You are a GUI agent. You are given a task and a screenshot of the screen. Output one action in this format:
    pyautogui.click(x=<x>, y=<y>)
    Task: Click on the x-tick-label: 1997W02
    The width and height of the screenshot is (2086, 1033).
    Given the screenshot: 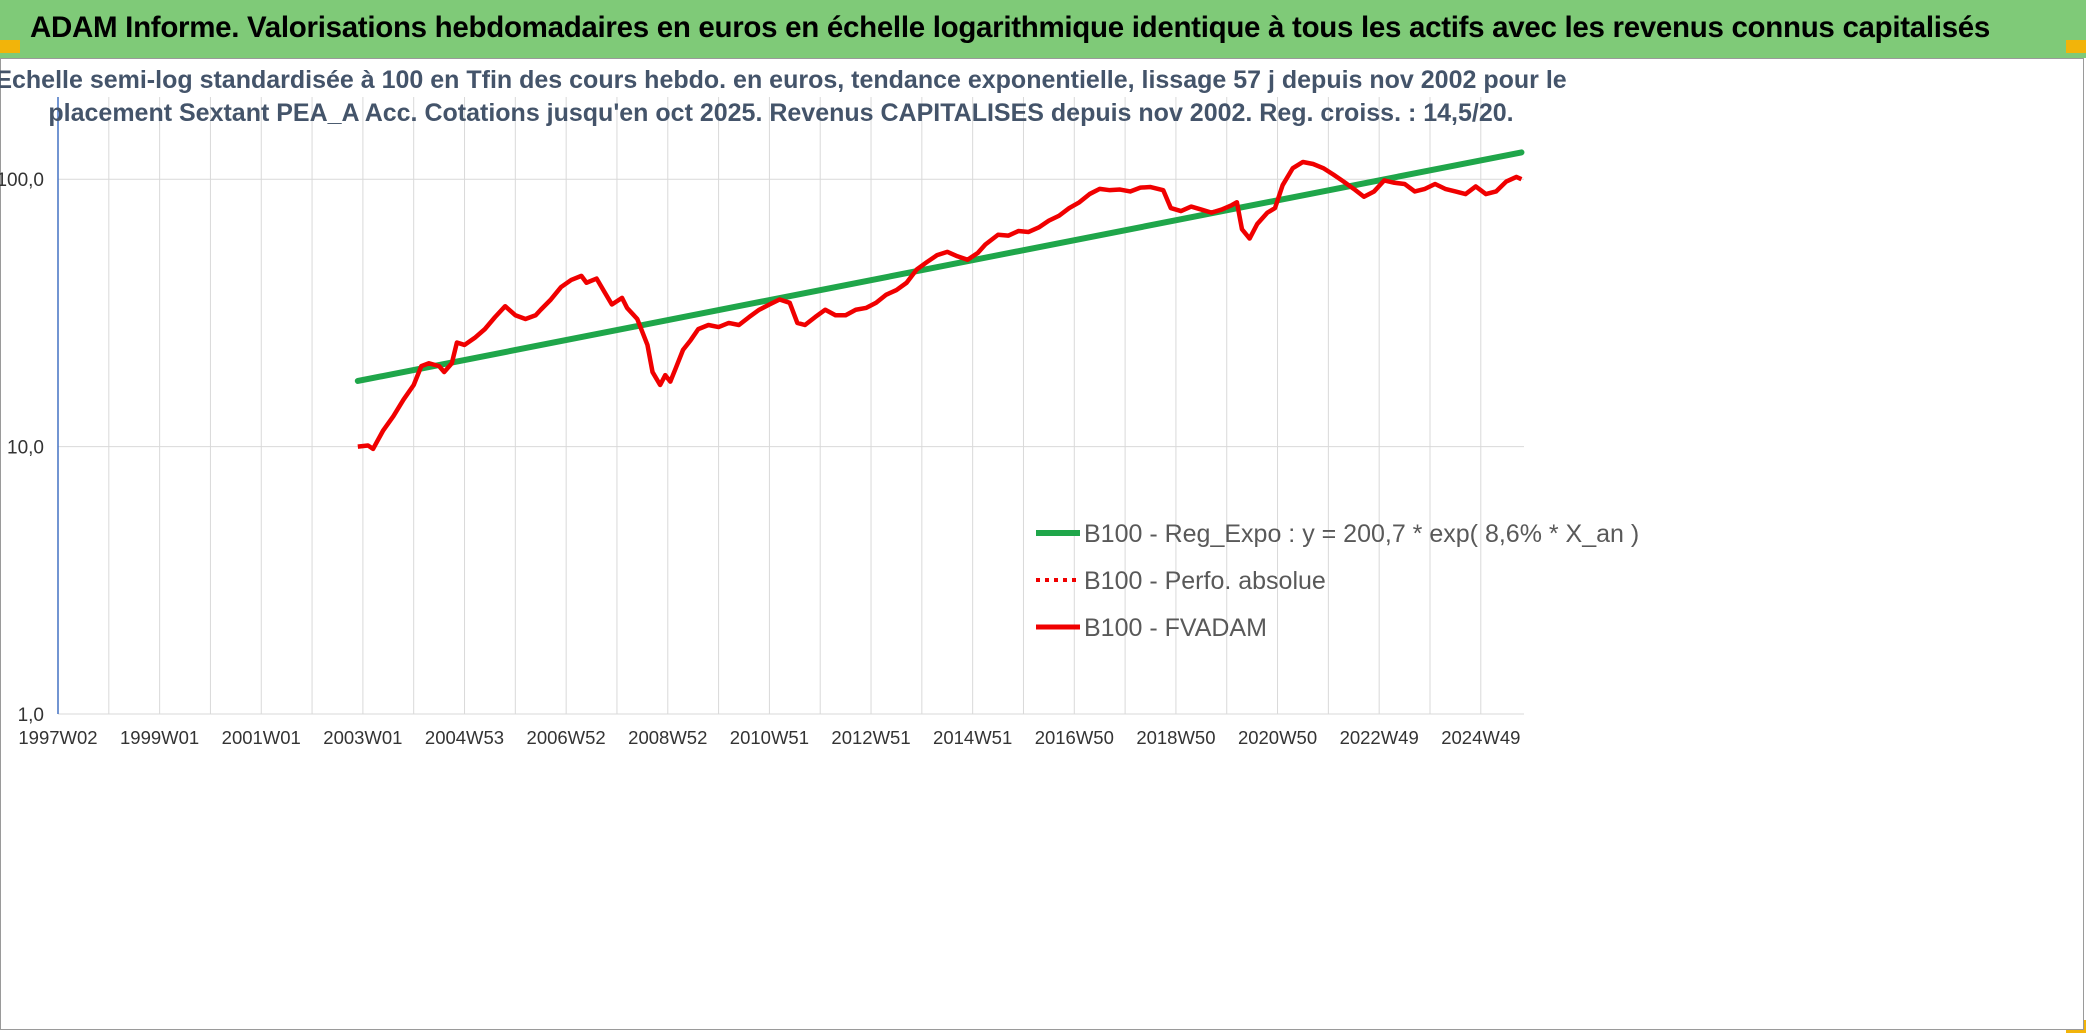 What is the action you would take?
    pyautogui.click(x=57, y=737)
    